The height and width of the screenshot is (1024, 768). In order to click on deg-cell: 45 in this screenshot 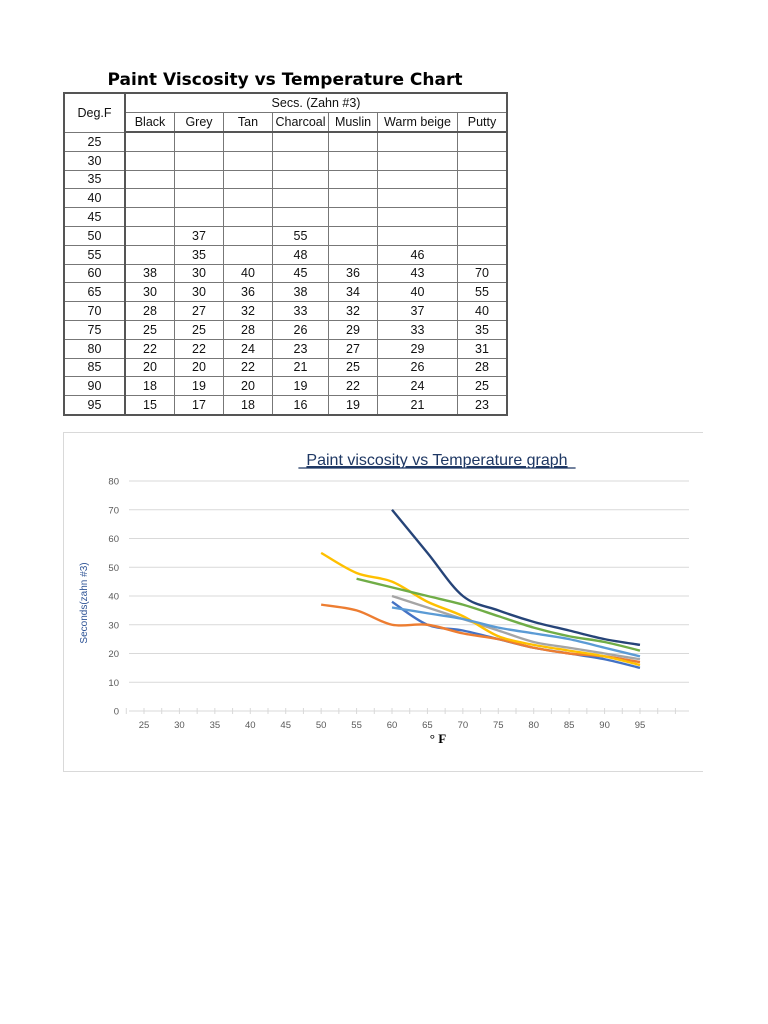, I will do `click(94, 217)`.